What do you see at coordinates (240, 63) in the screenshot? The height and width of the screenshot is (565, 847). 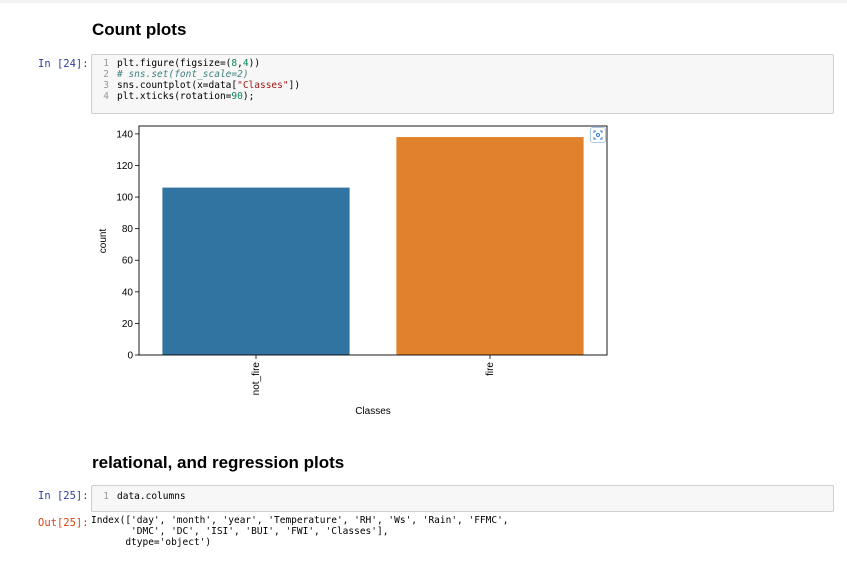 I see `code-token: ,` at bounding box center [240, 63].